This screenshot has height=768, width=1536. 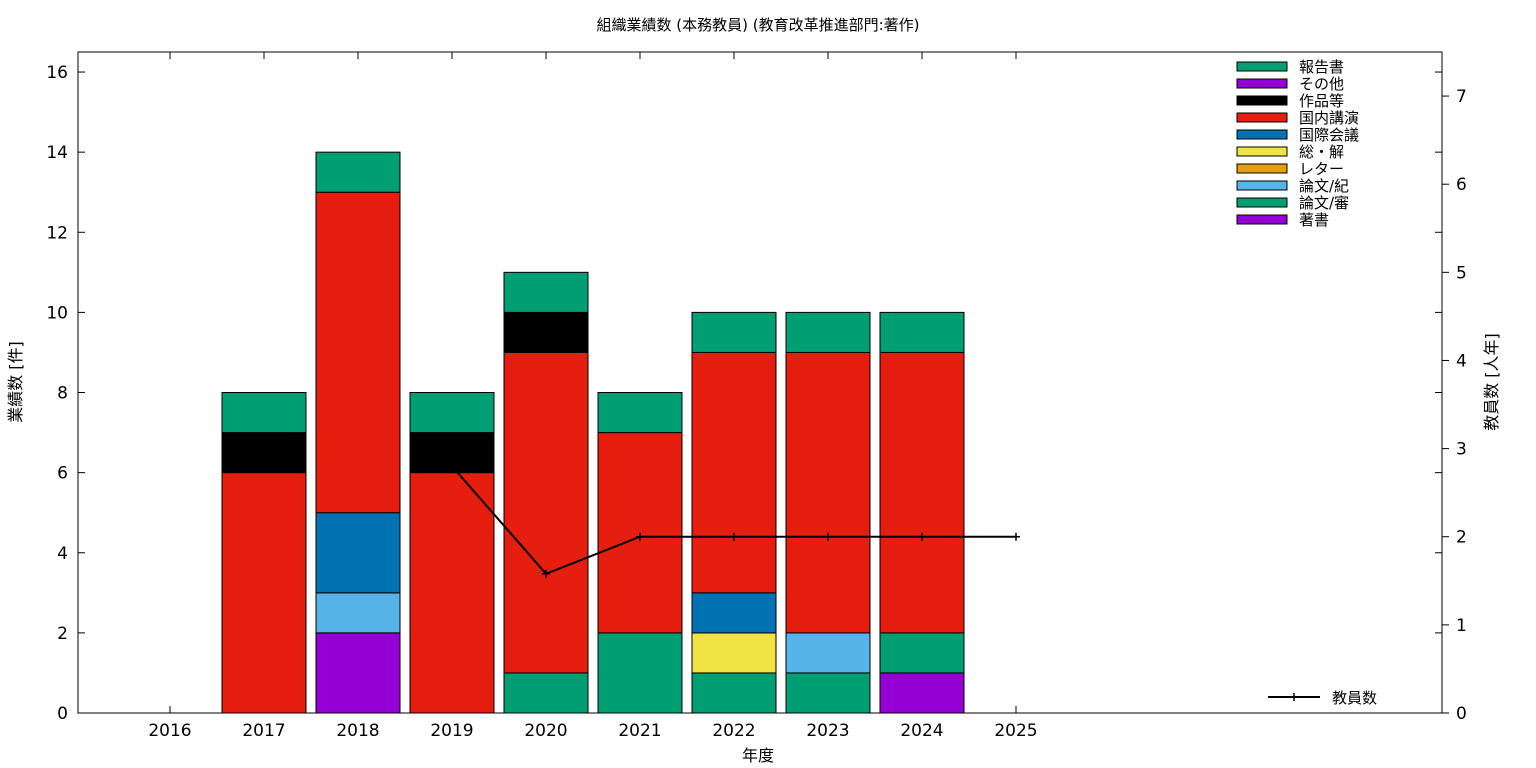 What do you see at coordinates (62, 554) in the screenshot?
I see `y-tick-label: 4` at bounding box center [62, 554].